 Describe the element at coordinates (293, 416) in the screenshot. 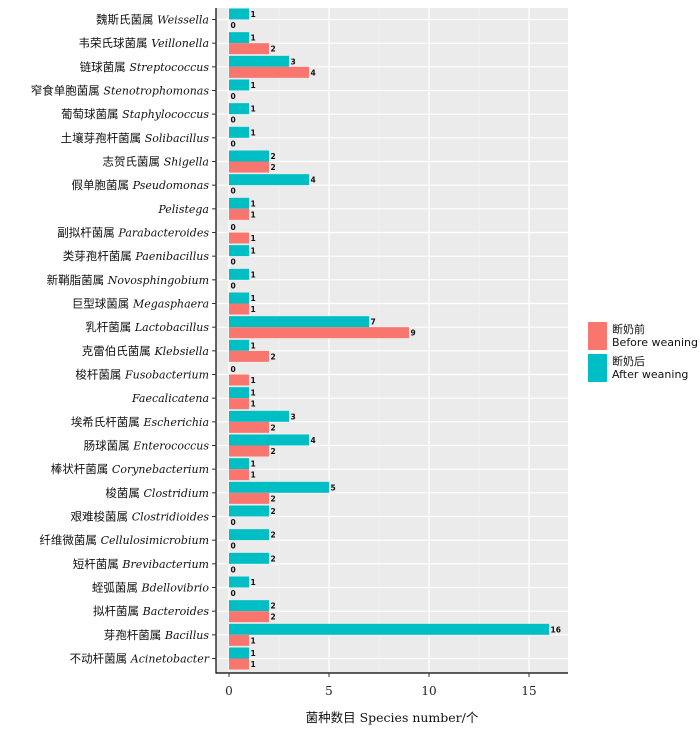

I see `value-label-after-17: 3` at that location.